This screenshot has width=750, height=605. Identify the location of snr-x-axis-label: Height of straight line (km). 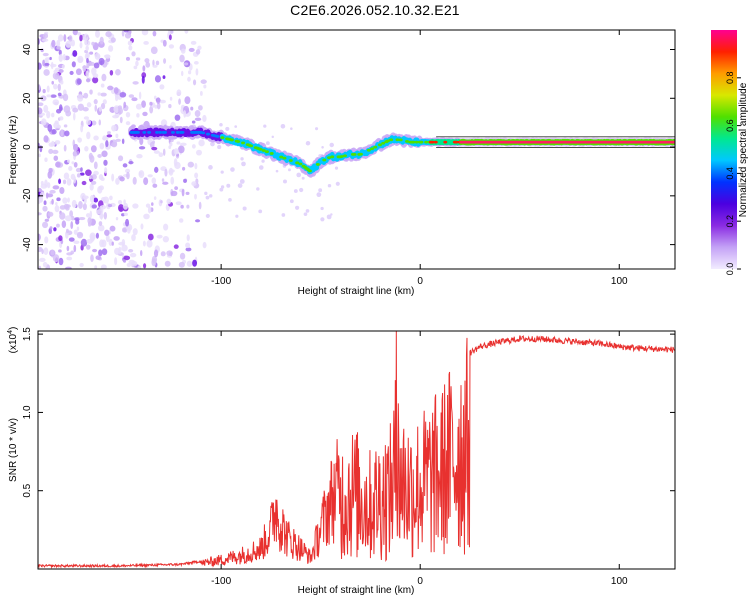
(356, 590).